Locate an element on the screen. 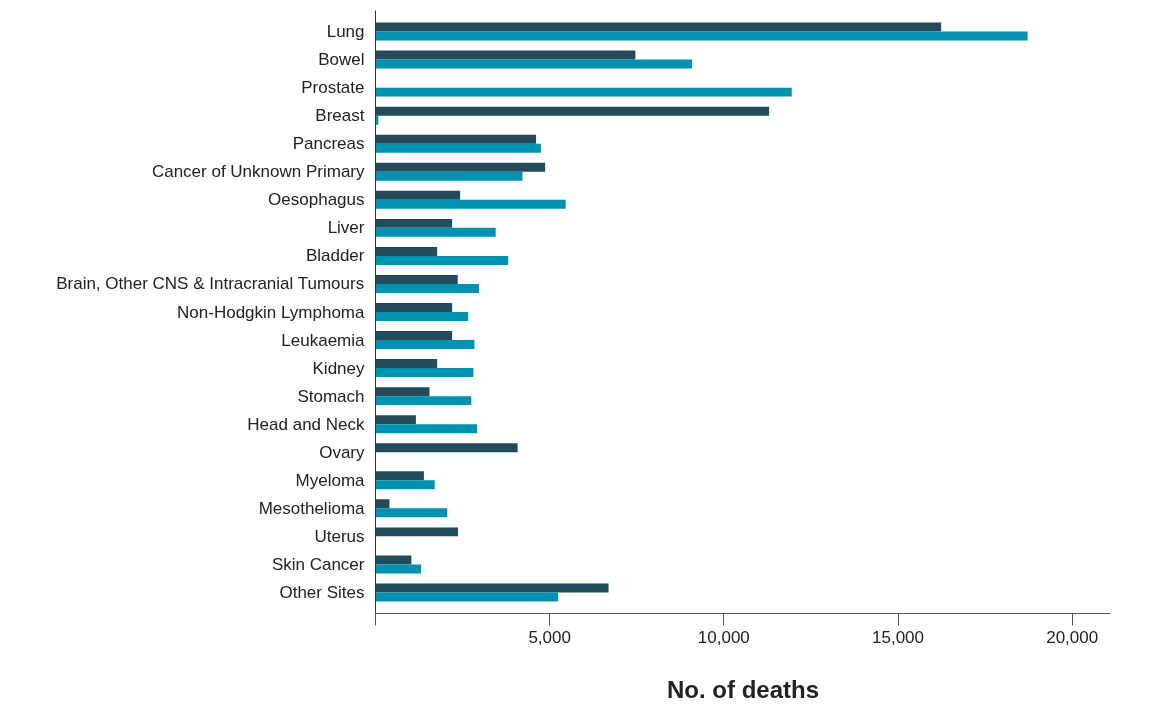  y-tick-label: Stomach is located at coordinates (331, 396).